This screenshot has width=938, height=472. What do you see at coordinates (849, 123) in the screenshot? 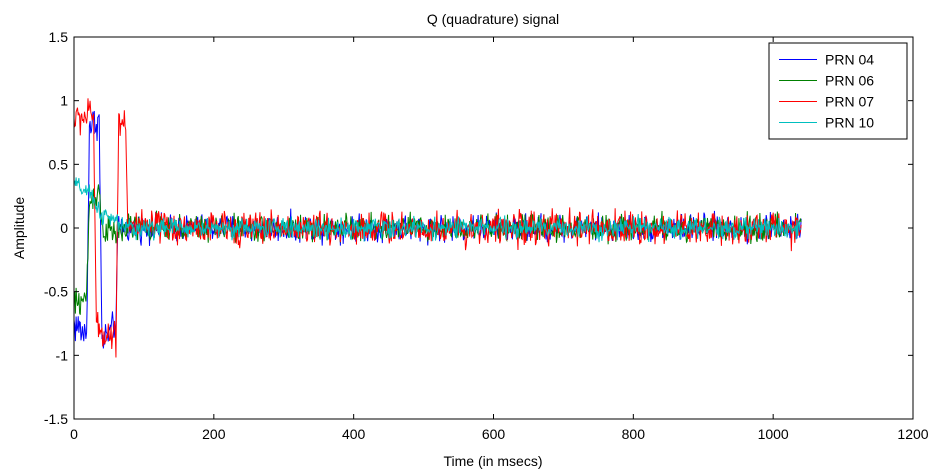
I see `legend-label: PRN 10` at bounding box center [849, 123].